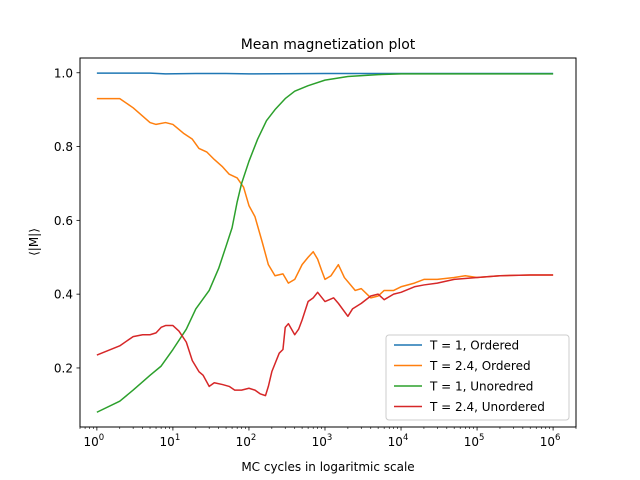  What do you see at coordinates (481, 387) in the screenshot?
I see `legend-label: T = 1, Unoredred` at bounding box center [481, 387].